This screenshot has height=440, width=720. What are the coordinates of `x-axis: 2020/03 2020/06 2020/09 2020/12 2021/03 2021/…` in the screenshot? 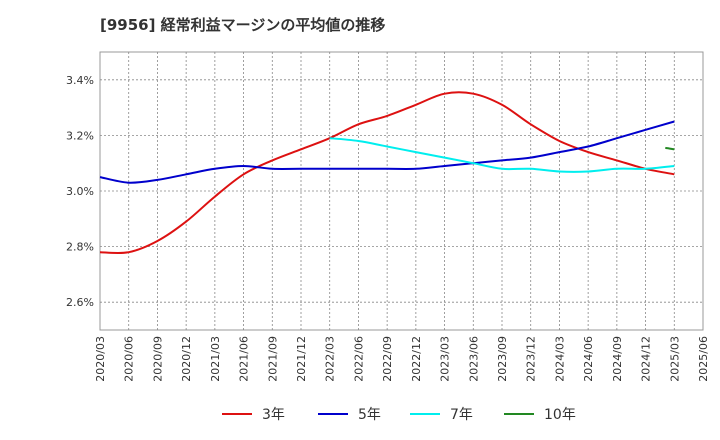 It's located at (402, 359).